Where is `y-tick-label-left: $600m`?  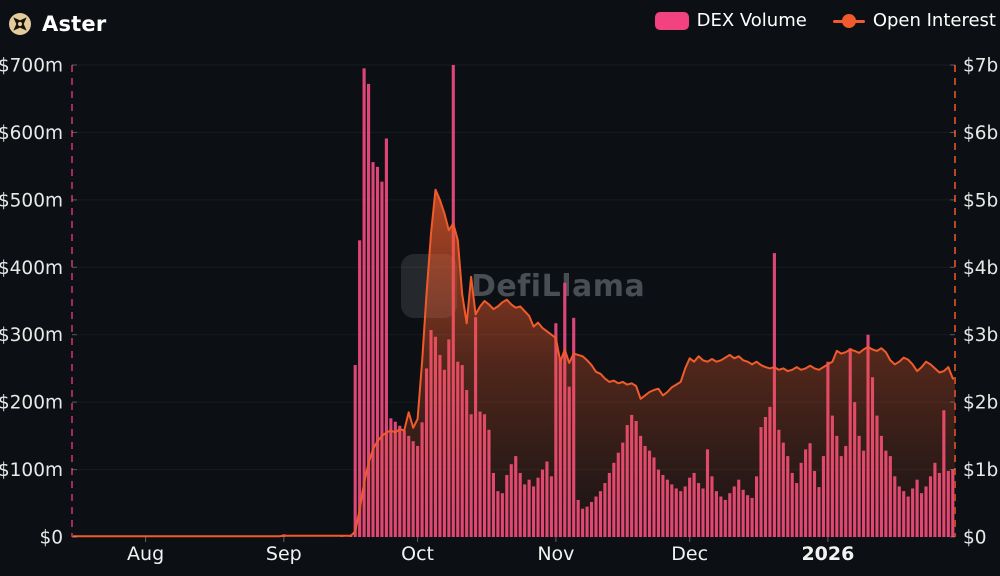 y-tick-label-left: $600m is located at coordinates (31, 133).